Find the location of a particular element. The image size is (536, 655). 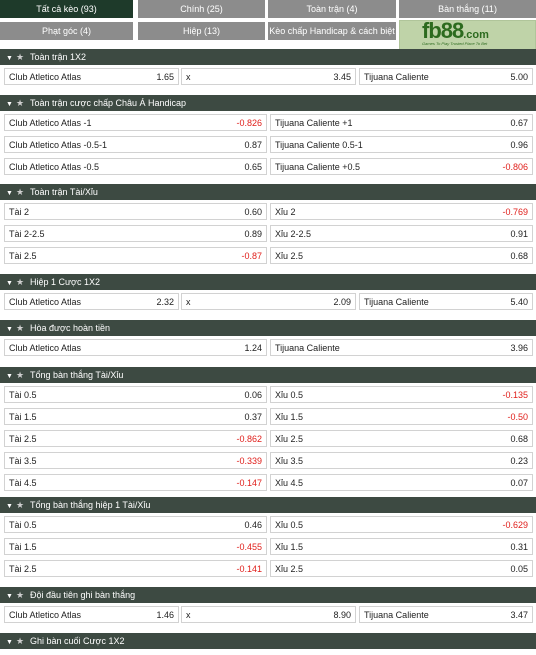

odds-cell: Tài 3.5 -0.339 is located at coordinates (135, 460).